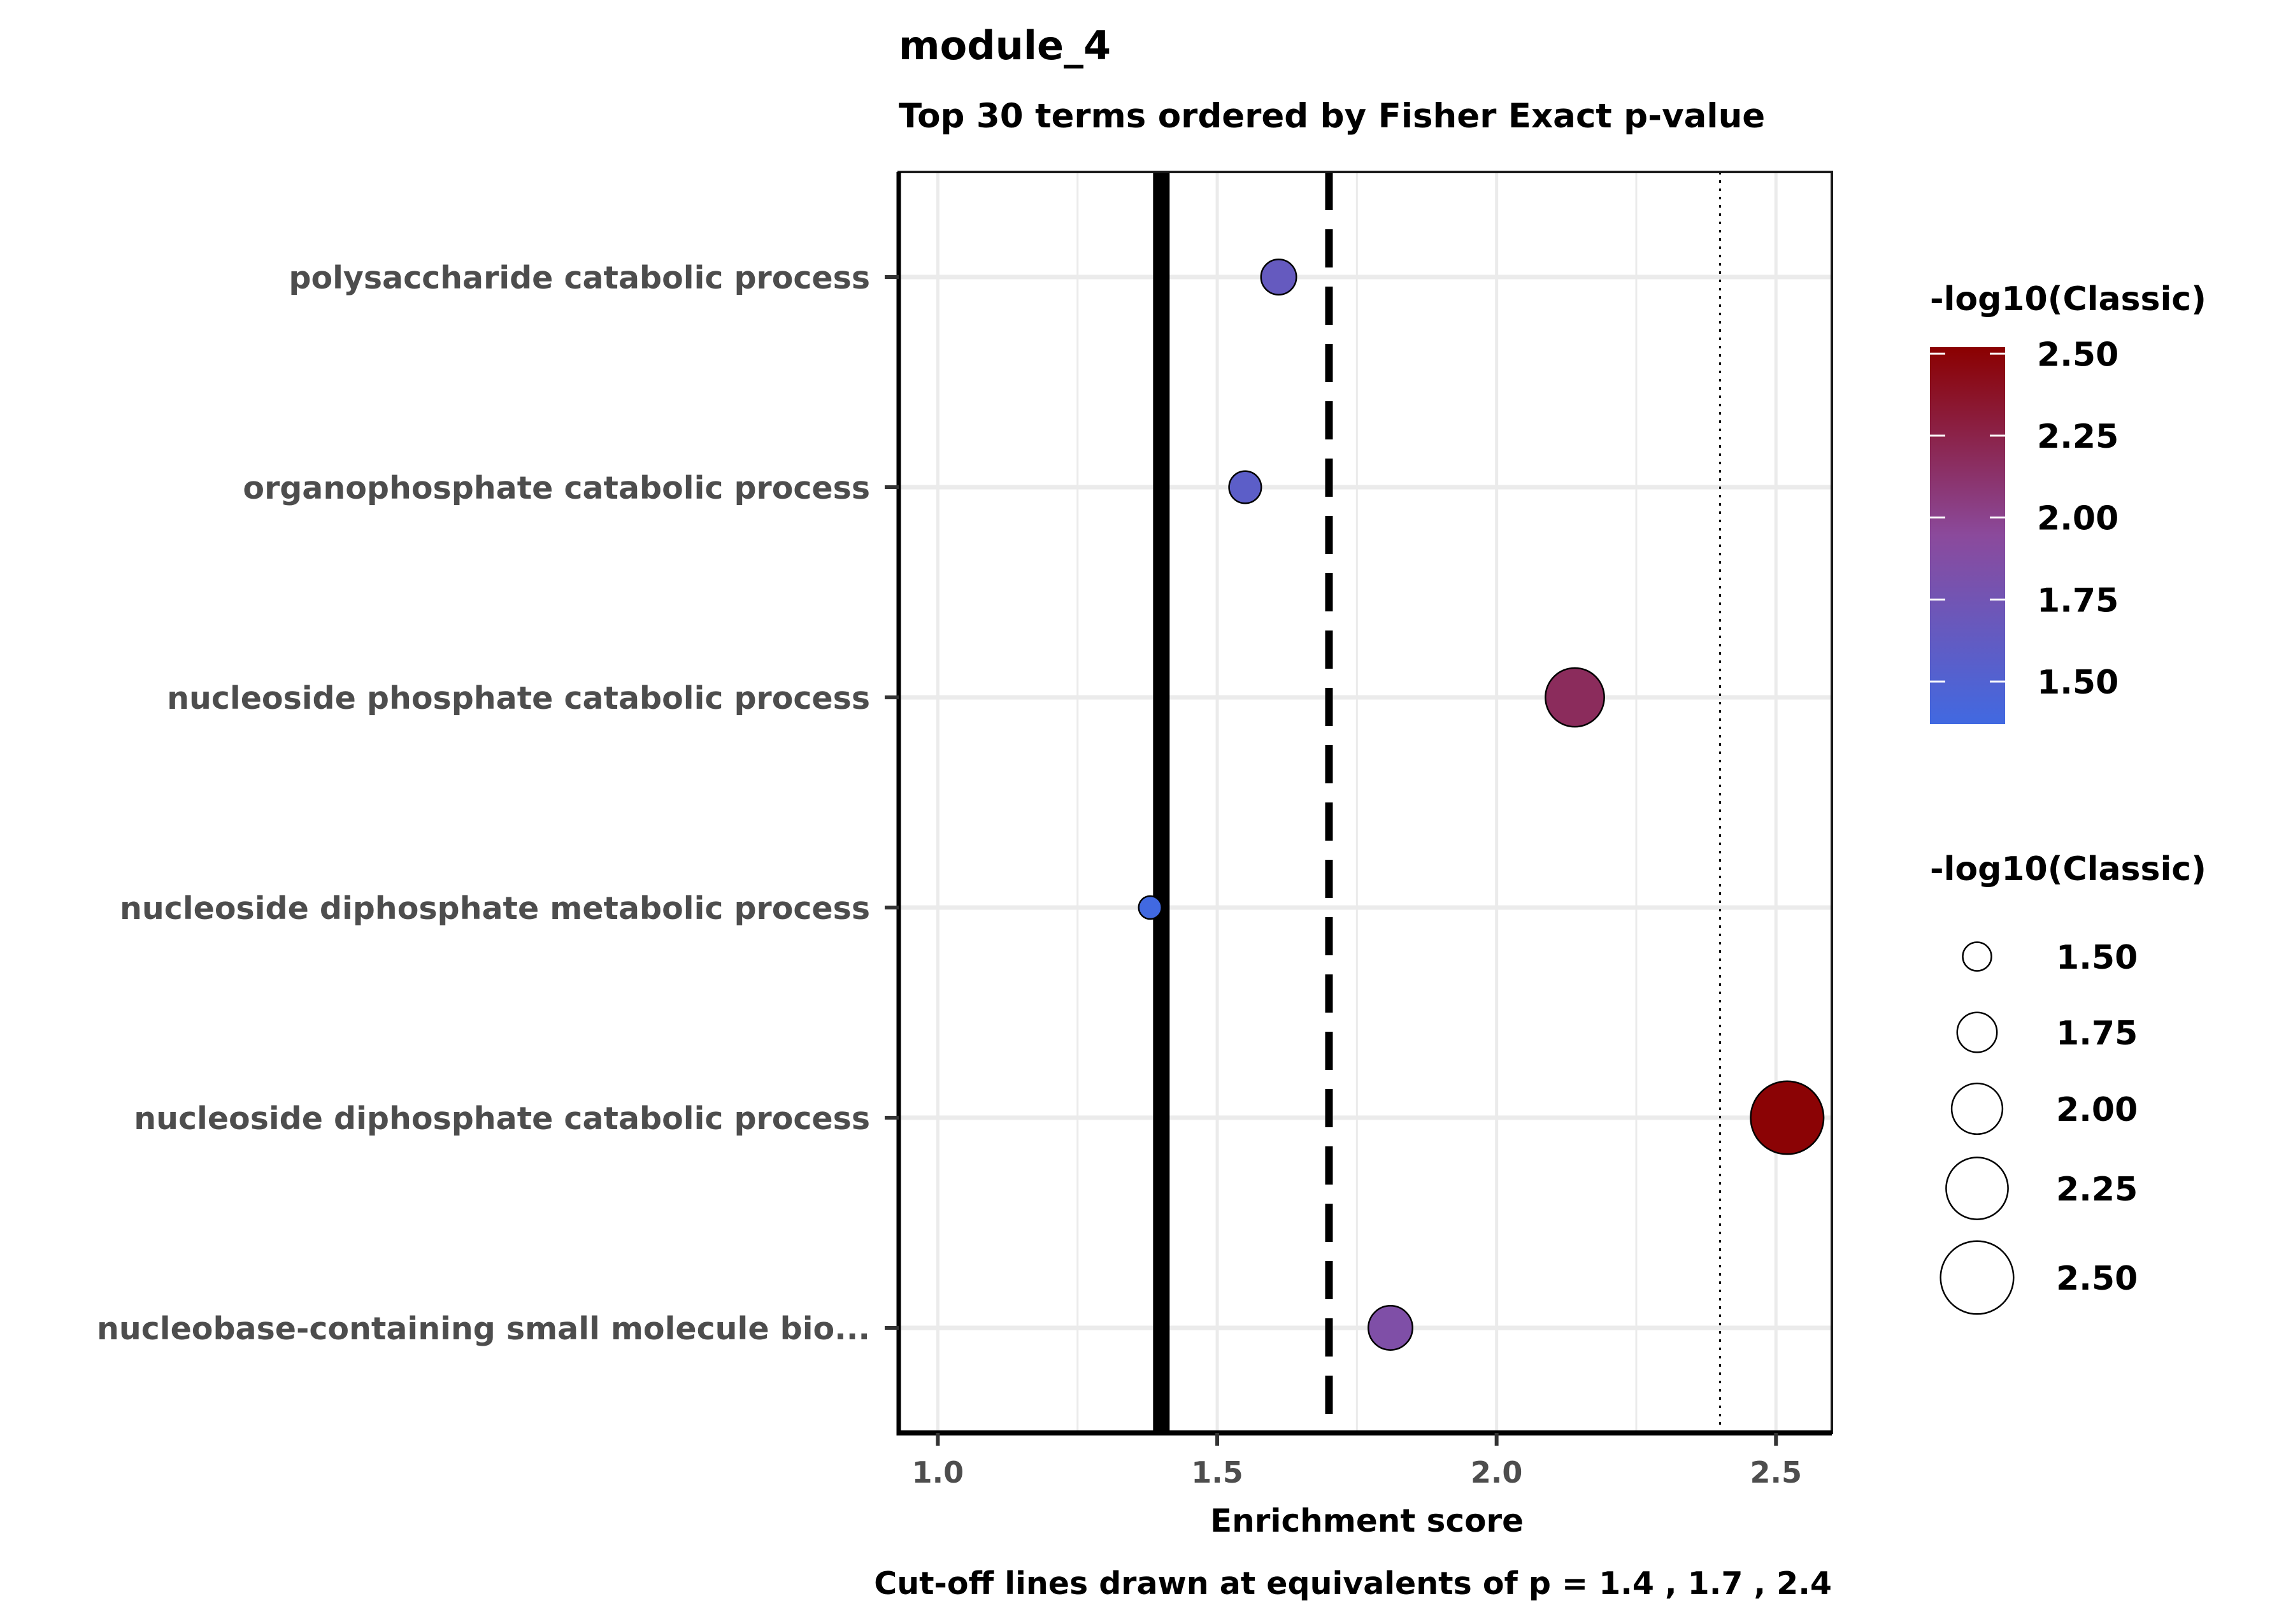 The width and height of the screenshot is (2293, 1624). I want to click on y-tick-label: organophosphate catabolic process, so click(556, 488).